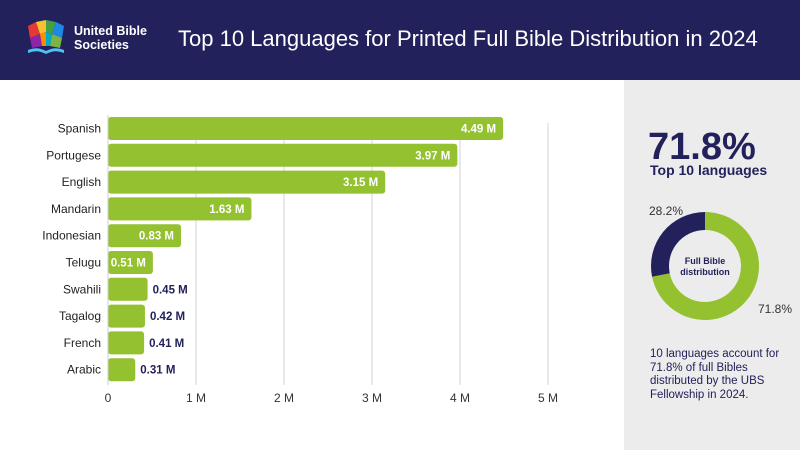  What do you see at coordinates (71, 236) in the screenshot?
I see `category-label: Indonesian` at bounding box center [71, 236].